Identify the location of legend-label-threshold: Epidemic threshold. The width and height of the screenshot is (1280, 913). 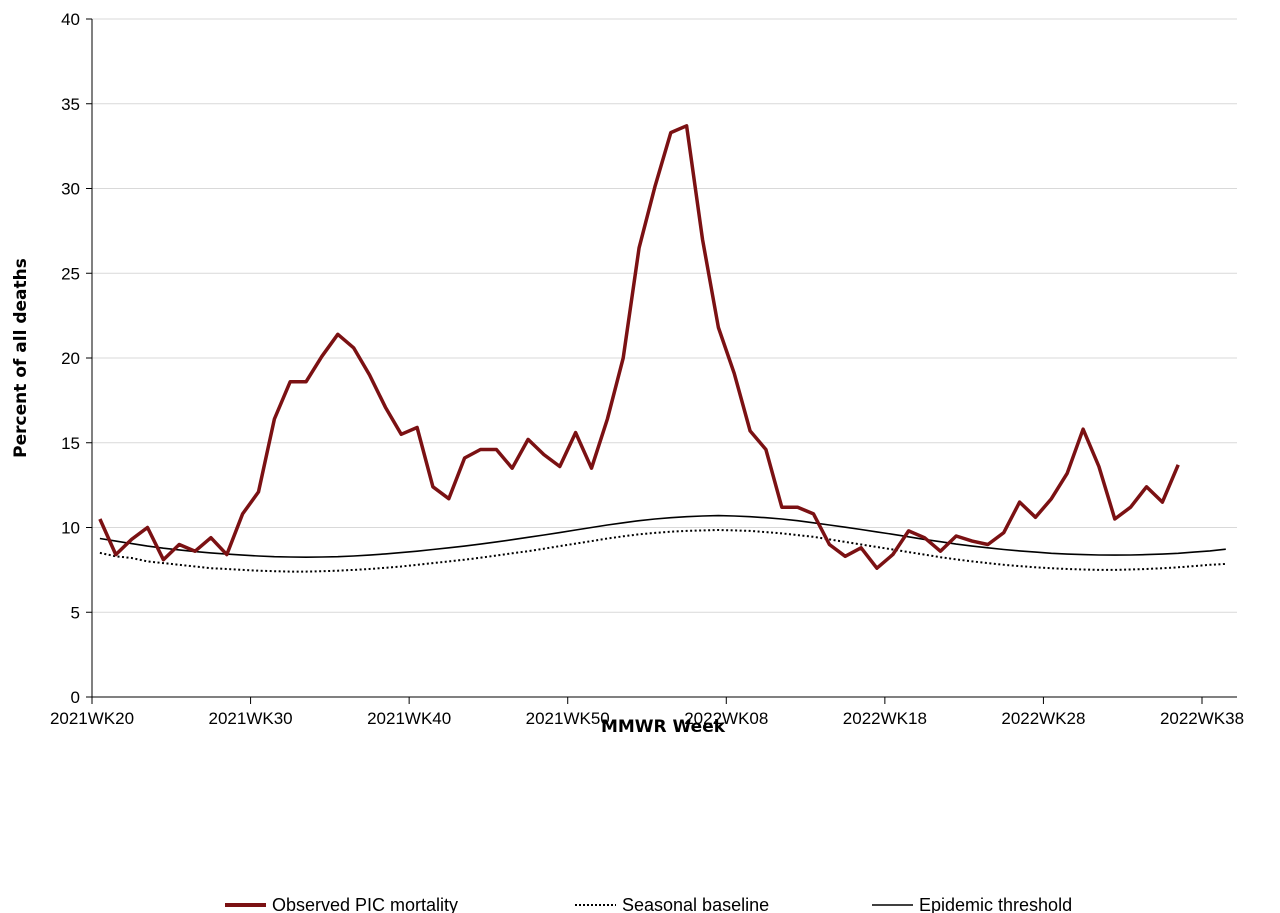
(995, 904).